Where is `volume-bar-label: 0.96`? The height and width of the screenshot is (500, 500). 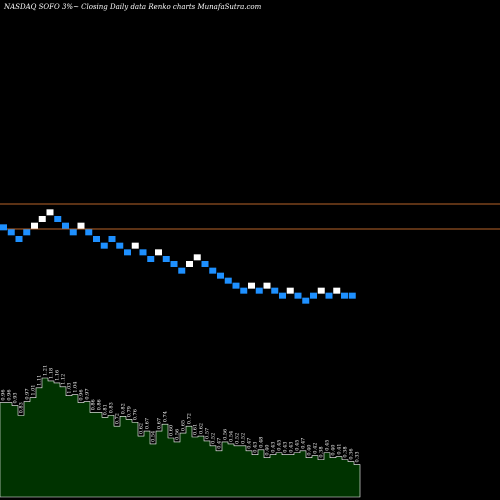
volume-bar-label: 0.96 is located at coordinates (10, 394).